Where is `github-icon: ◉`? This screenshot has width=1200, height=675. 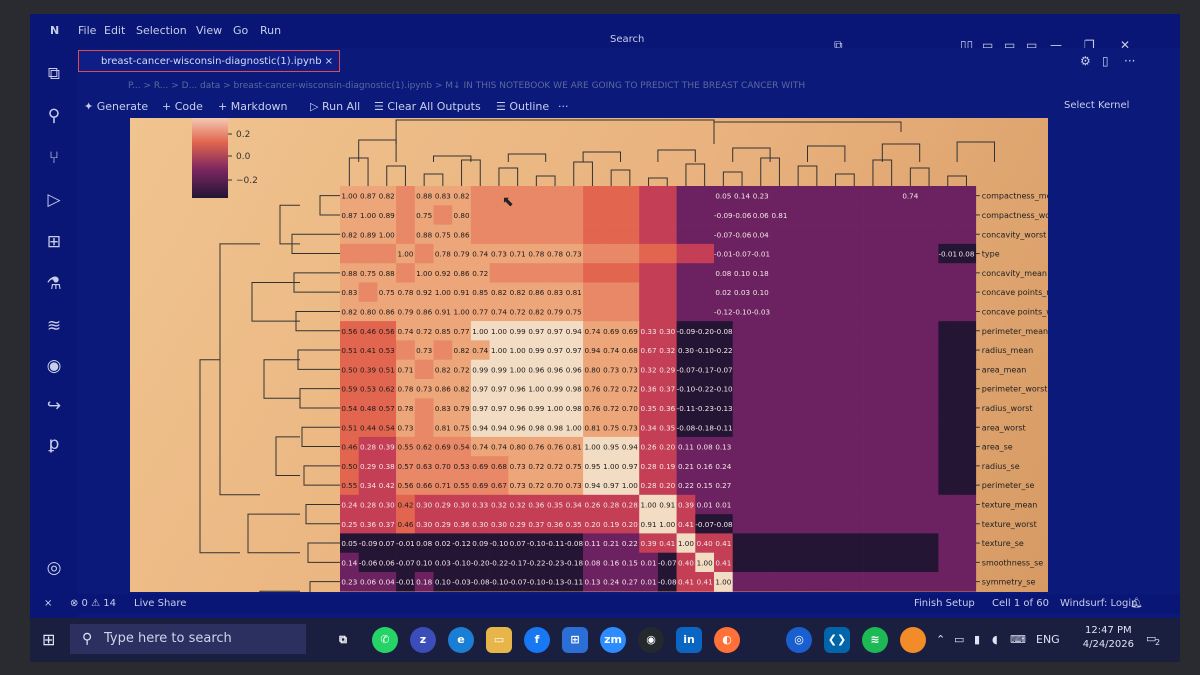 github-icon: ◉ is located at coordinates (54, 366).